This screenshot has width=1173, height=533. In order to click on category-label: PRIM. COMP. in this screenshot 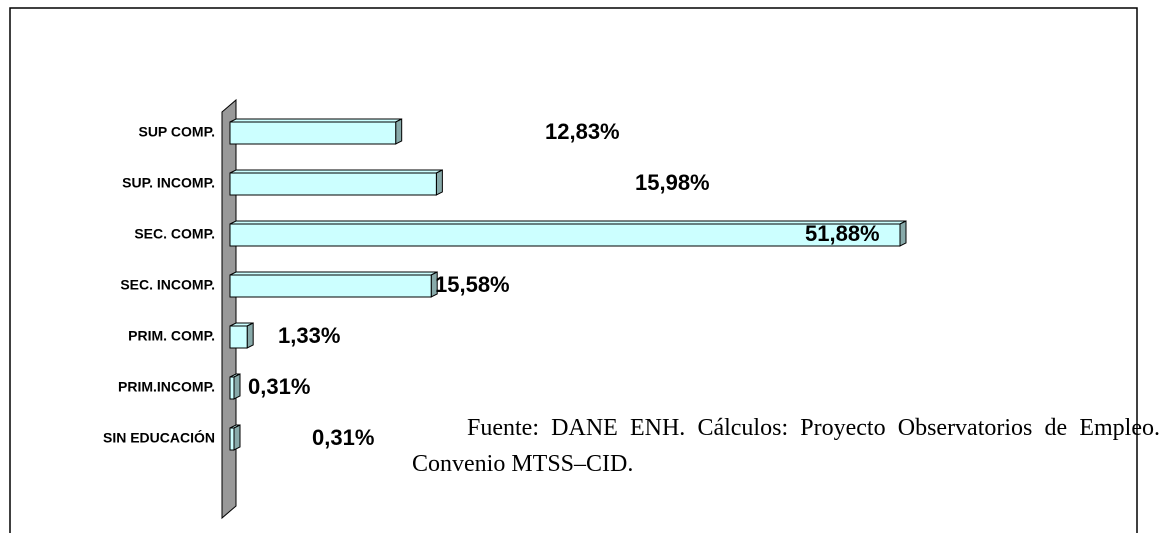, I will do `click(171, 336)`.